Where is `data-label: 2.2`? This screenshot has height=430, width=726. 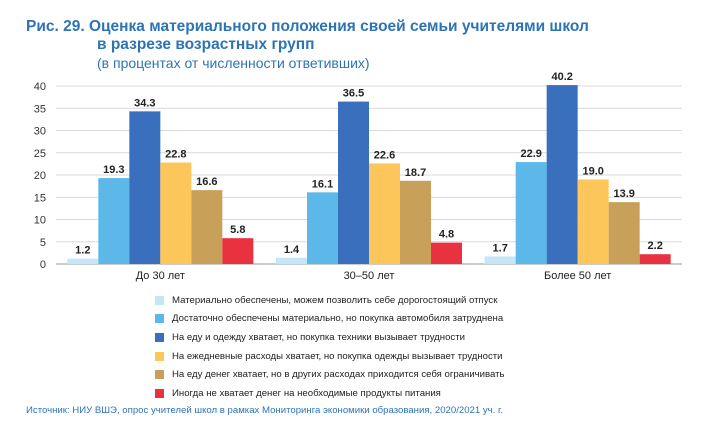
data-label: 2.2 is located at coordinates (655, 246).